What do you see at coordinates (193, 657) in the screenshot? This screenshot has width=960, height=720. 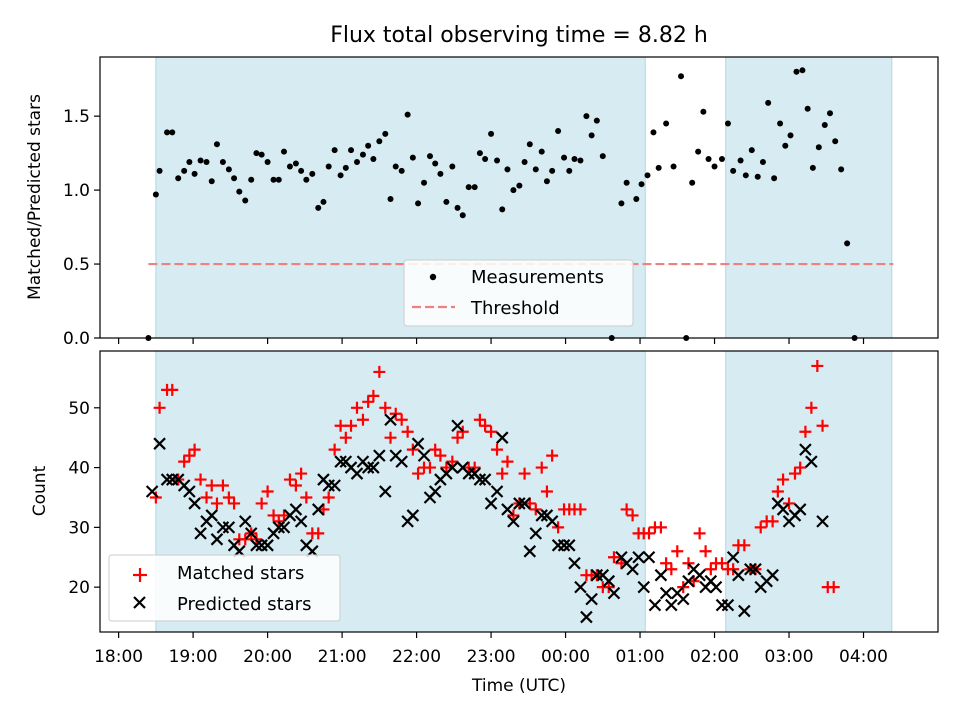 I see `xtick-label: 19:00` at bounding box center [193, 657].